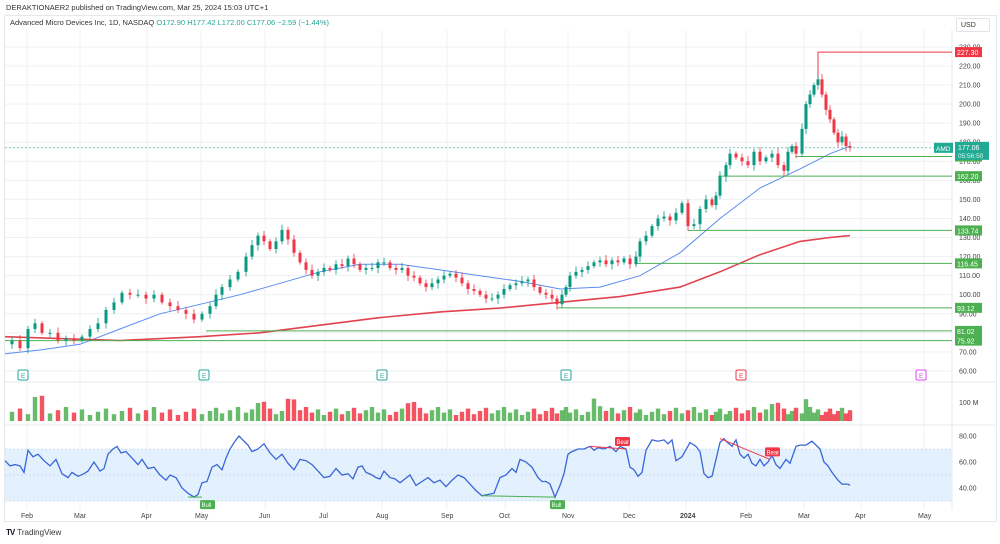 Image resolution: width=1000 pixels, height=544 pixels. I want to click on time-axis-label: 2024, so click(688, 516).